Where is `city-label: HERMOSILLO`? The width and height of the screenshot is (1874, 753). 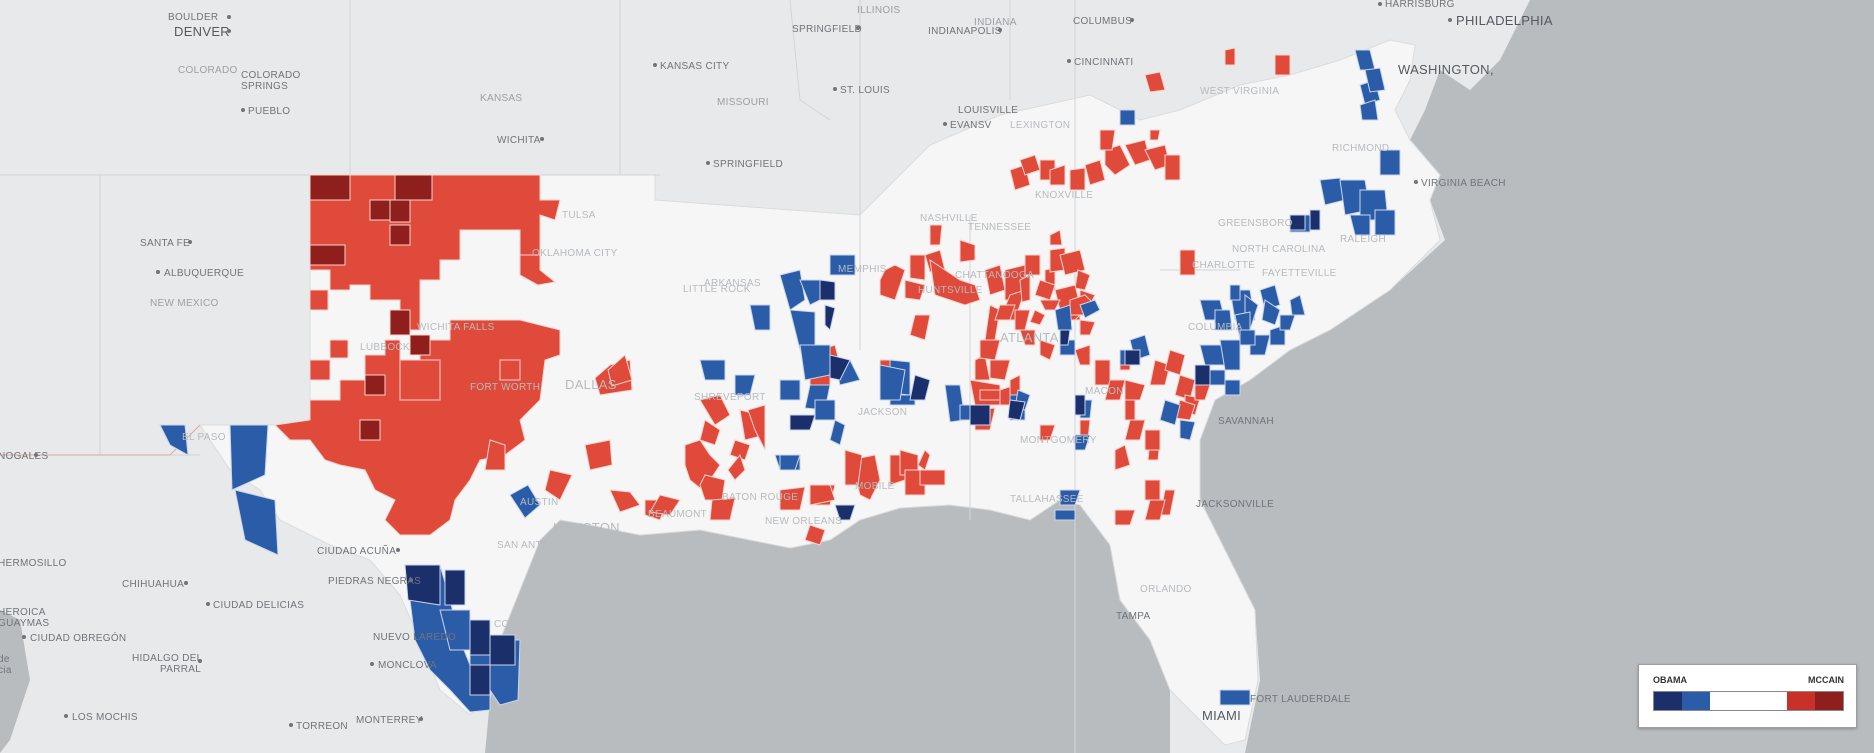 city-label: HERMOSILLO is located at coordinates (33, 563).